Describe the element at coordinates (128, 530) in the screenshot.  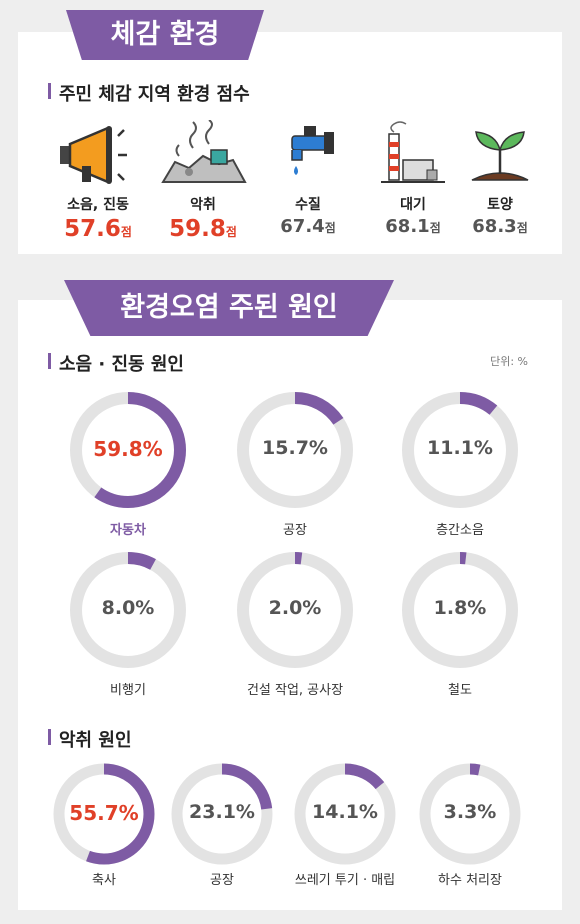
I see `donut-category-label: 자동차` at that location.